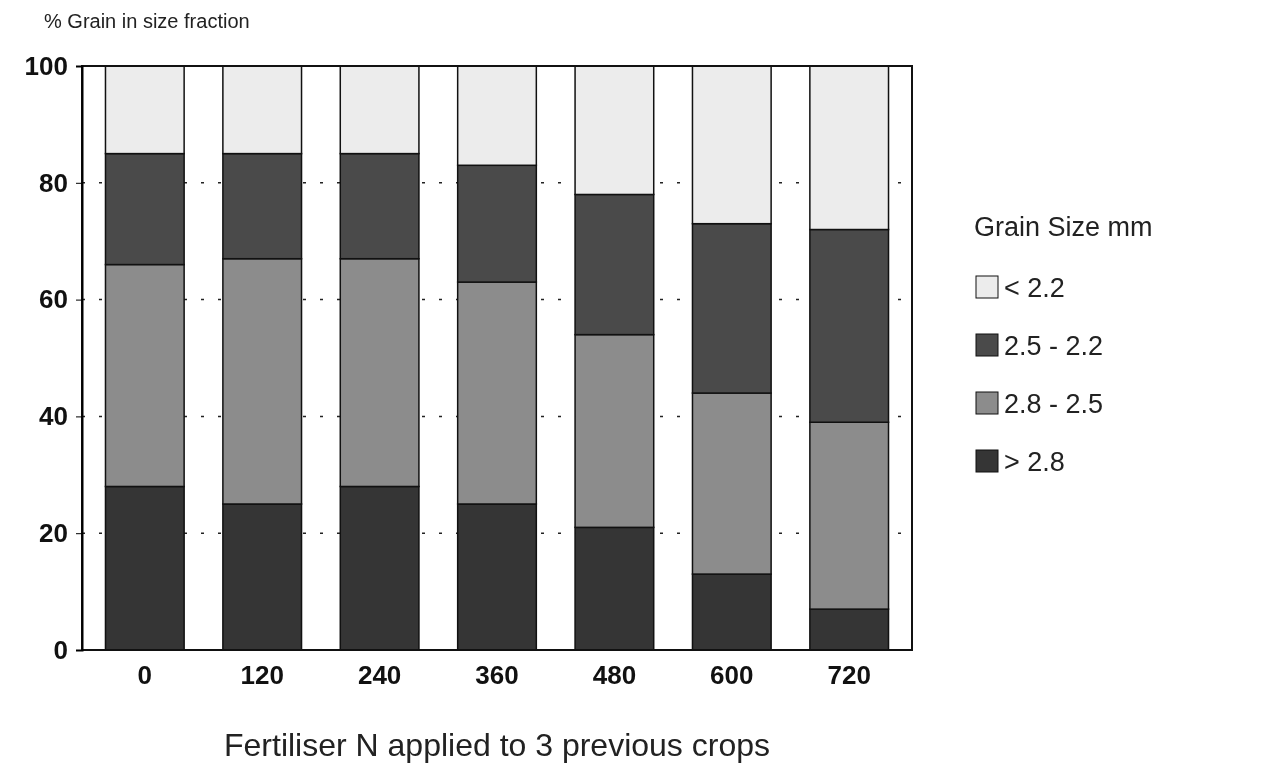 This screenshot has width=1269, height=782. Describe the element at coordinates (1054, 346) in the screenshot. I see `legend-label: 2.5 - 2.2` at that location.